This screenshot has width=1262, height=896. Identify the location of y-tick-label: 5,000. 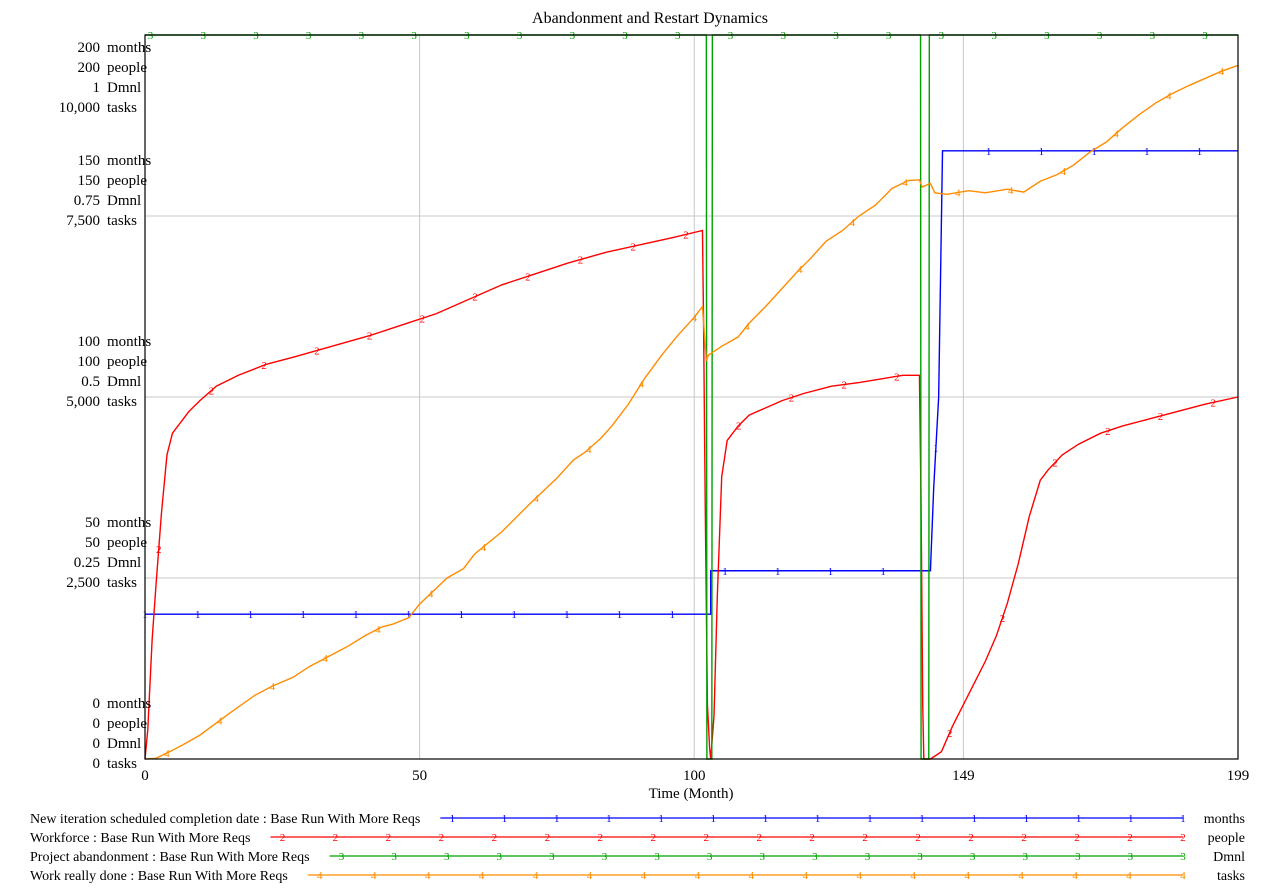
(83, 402).